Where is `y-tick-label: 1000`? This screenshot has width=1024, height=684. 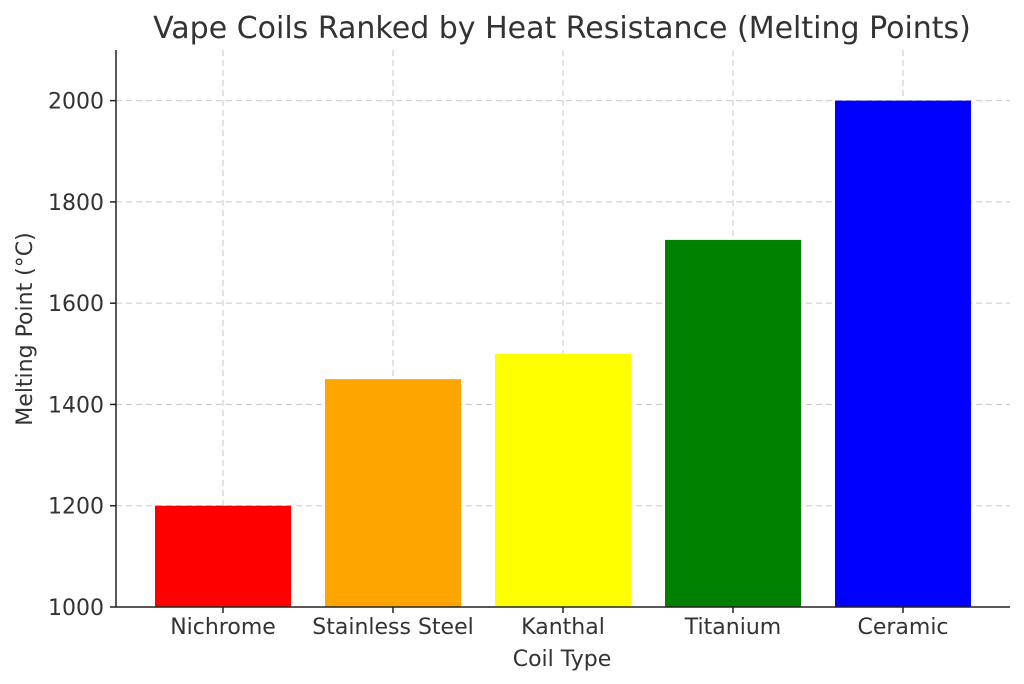 y-tick-label: 1000 is located at coordinates (76, 608).